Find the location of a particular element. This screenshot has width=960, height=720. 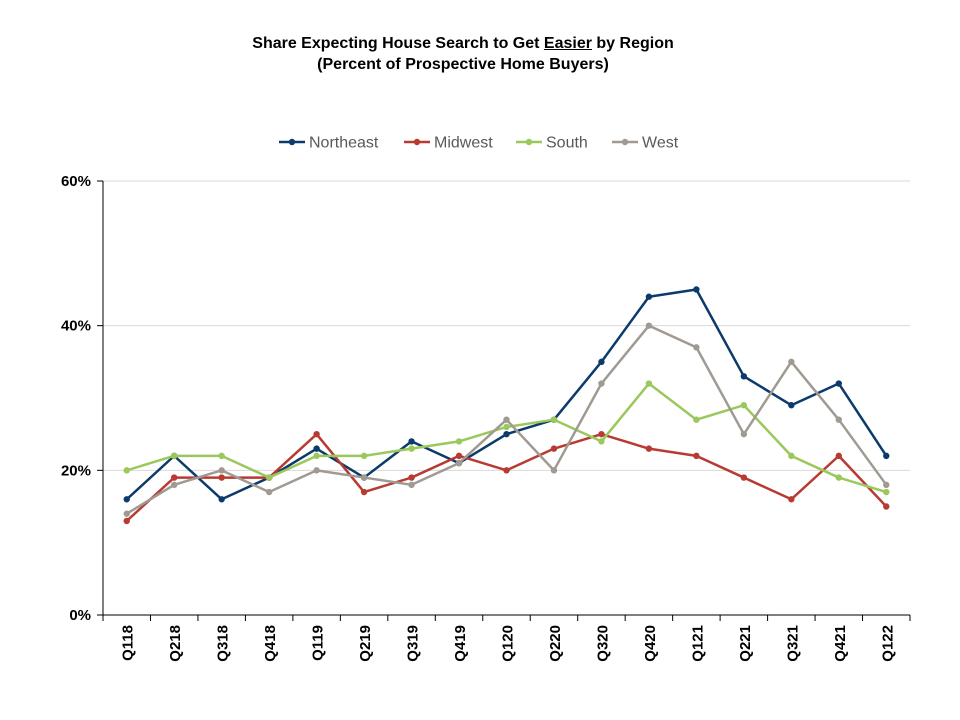

y-tick-label: 60% is located at coordinates (76, 181).